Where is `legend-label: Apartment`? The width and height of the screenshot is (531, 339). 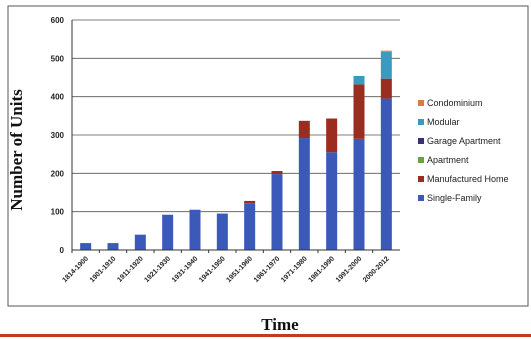
legend-label: Apartment is located at coordinates (448, 160).